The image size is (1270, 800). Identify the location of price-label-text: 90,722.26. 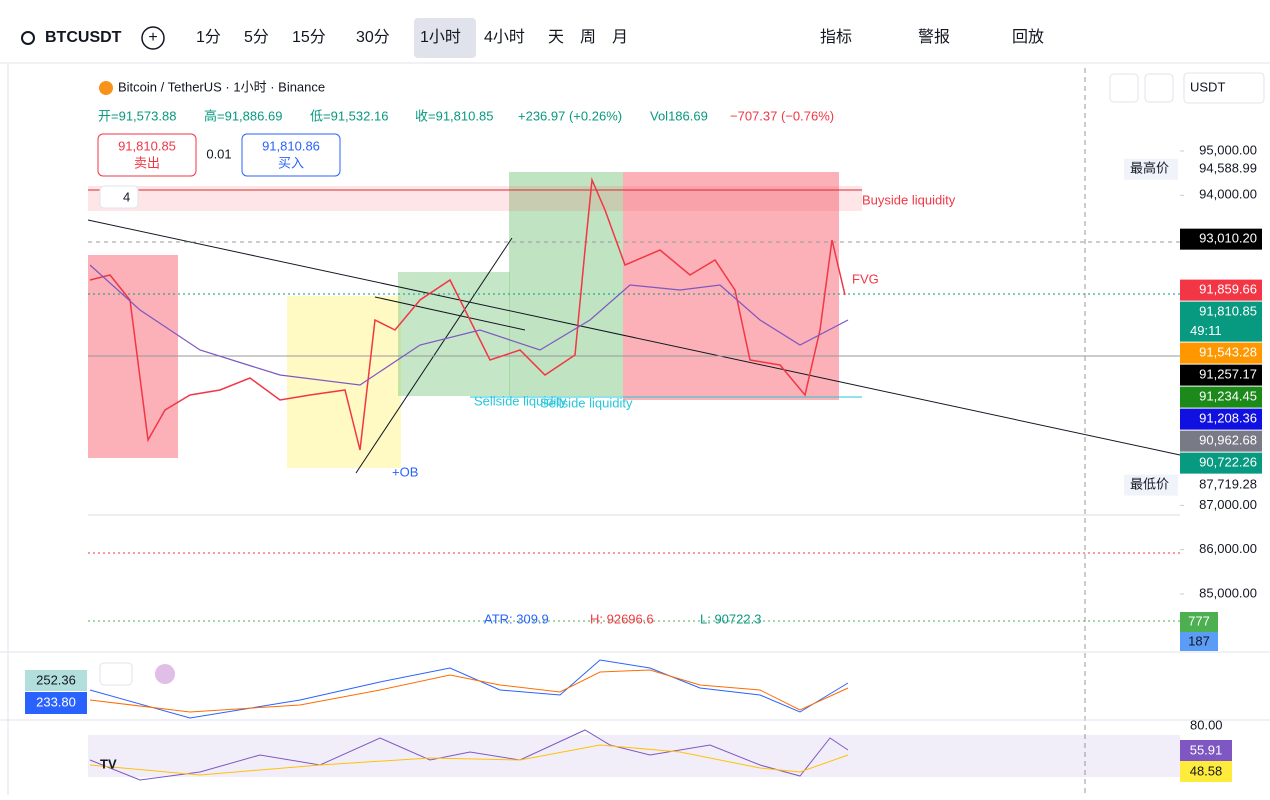
(1228, 462).